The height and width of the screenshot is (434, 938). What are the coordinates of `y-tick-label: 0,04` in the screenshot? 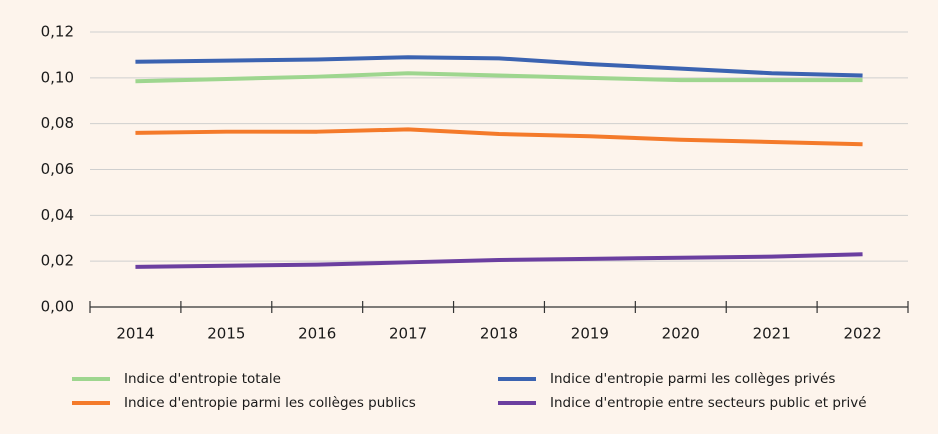 It's located at (57, 215).